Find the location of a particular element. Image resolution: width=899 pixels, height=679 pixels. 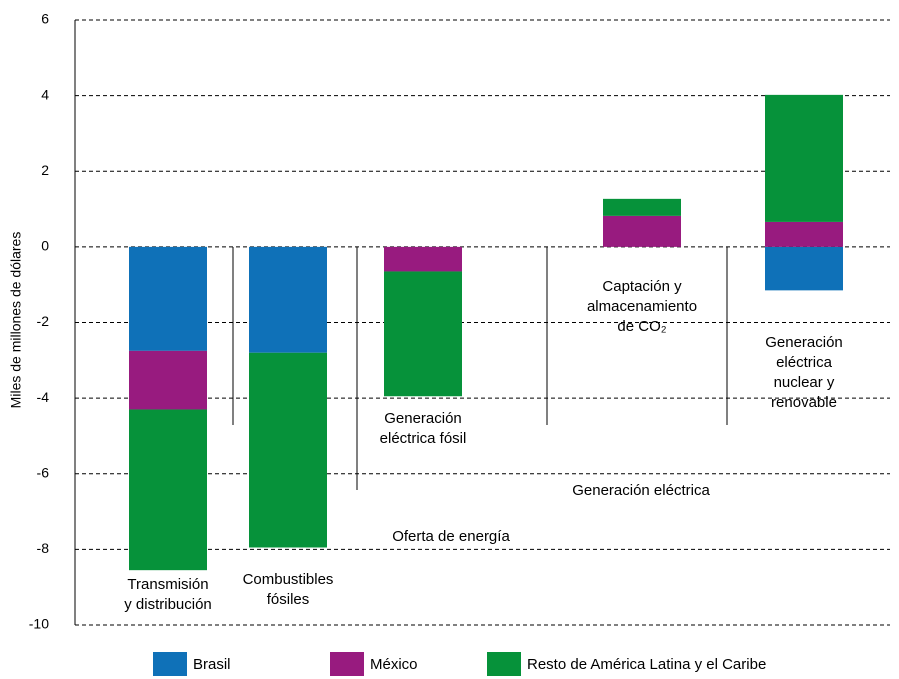

y-tick-label: 0 is located at coordinates (45, 246).